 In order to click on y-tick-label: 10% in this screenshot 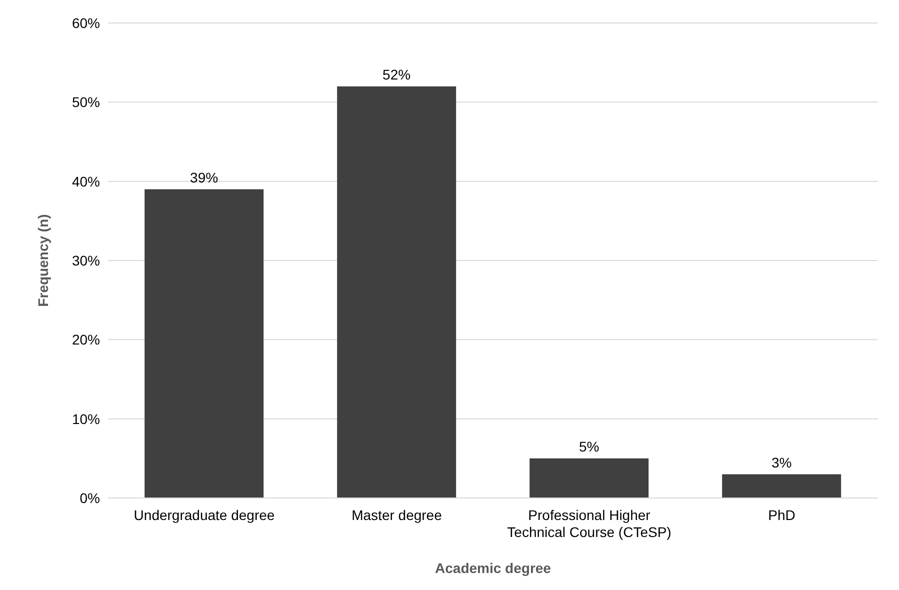, I will do `click(86, 418)`.